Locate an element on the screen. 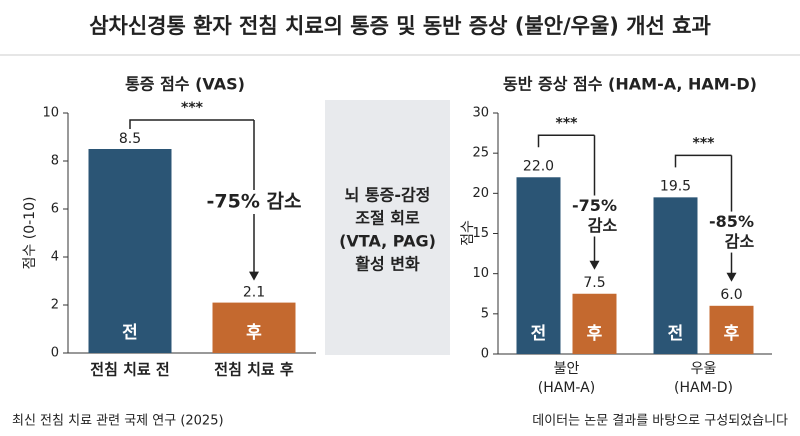 Image resolution: width=800 pixels, height=436 pixels. y-tick-label: 5 is located at coordinates (485, 313).